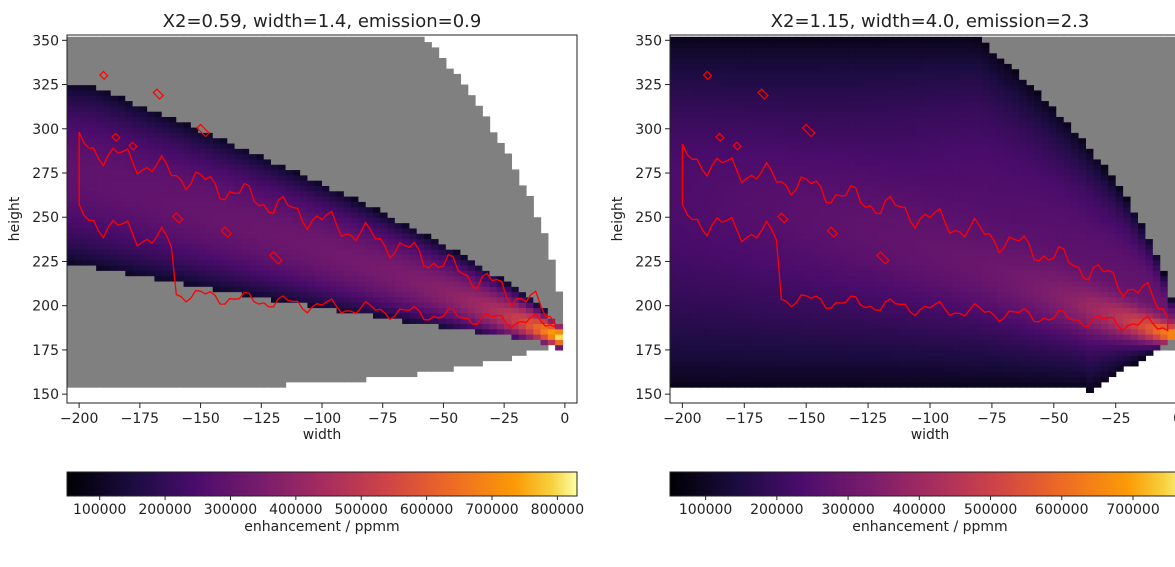 This screenshot has height=567, width=1175. Describe the element at coordinates (322, 21) in the screenshot. I see `chart-title: X2=0.59, width=1.4, emission=0.9` at that location.